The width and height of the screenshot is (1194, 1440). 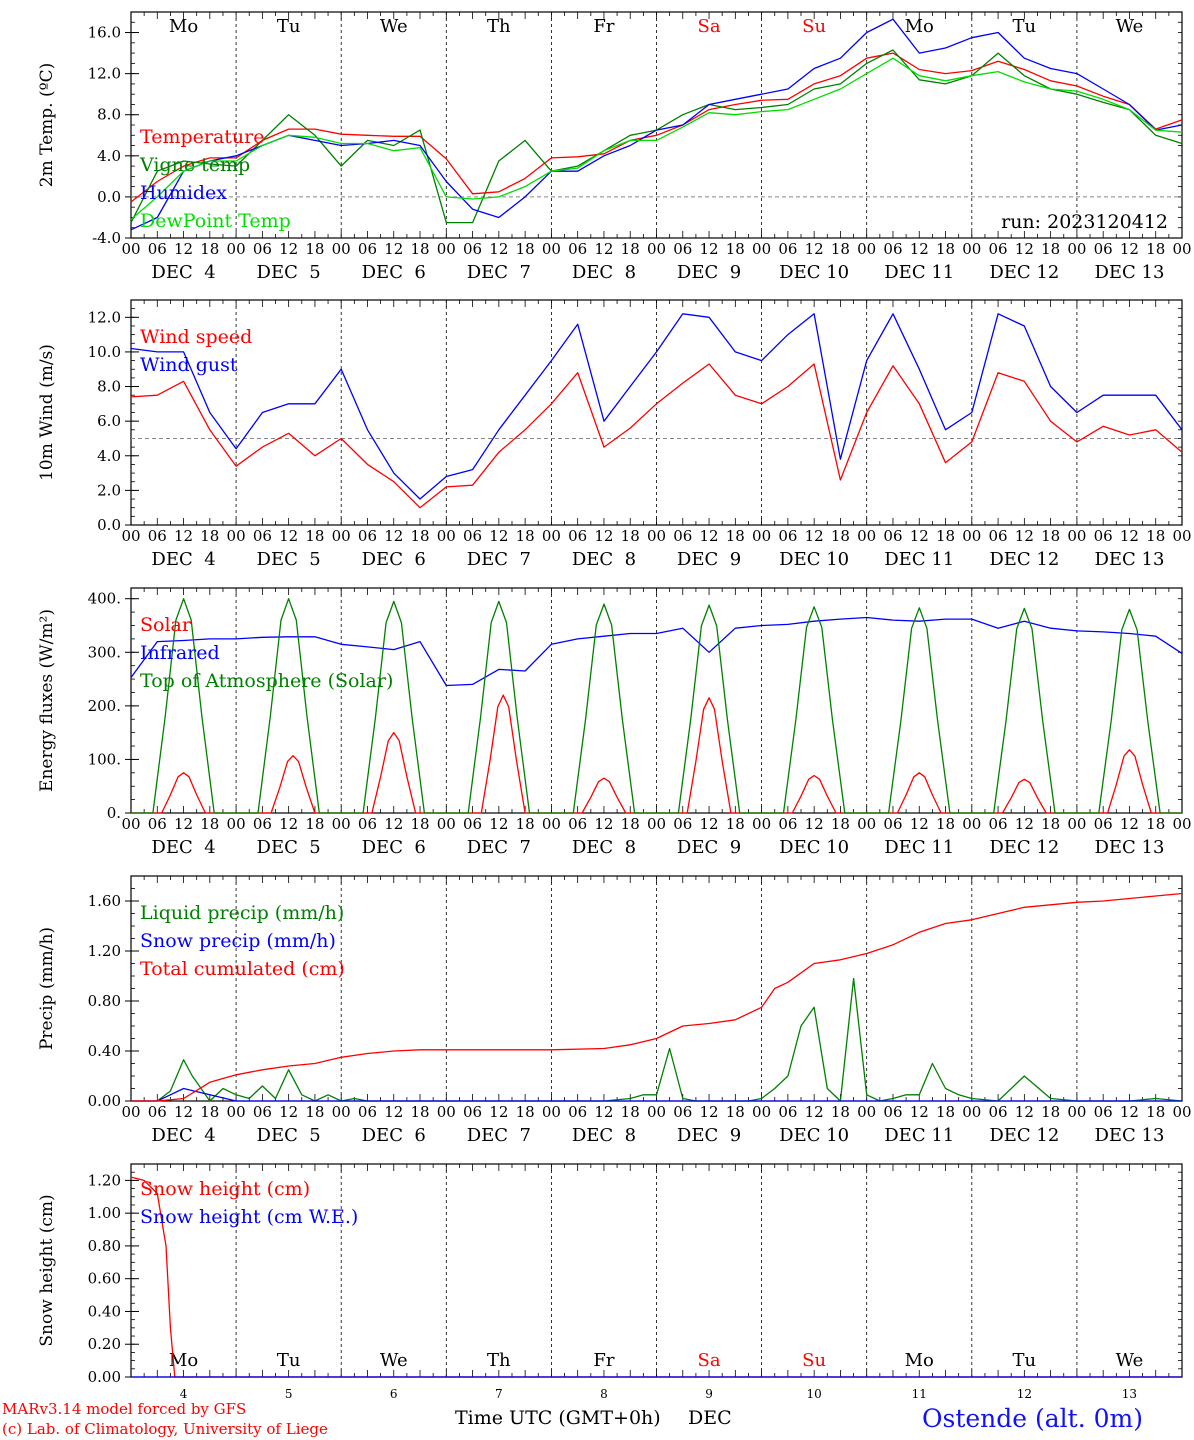 What do you see at coordinates (47, 412) in the screenshot?
I see `y-axis-label: 10m Wind (m/s)` at bounding box center [47, 412].